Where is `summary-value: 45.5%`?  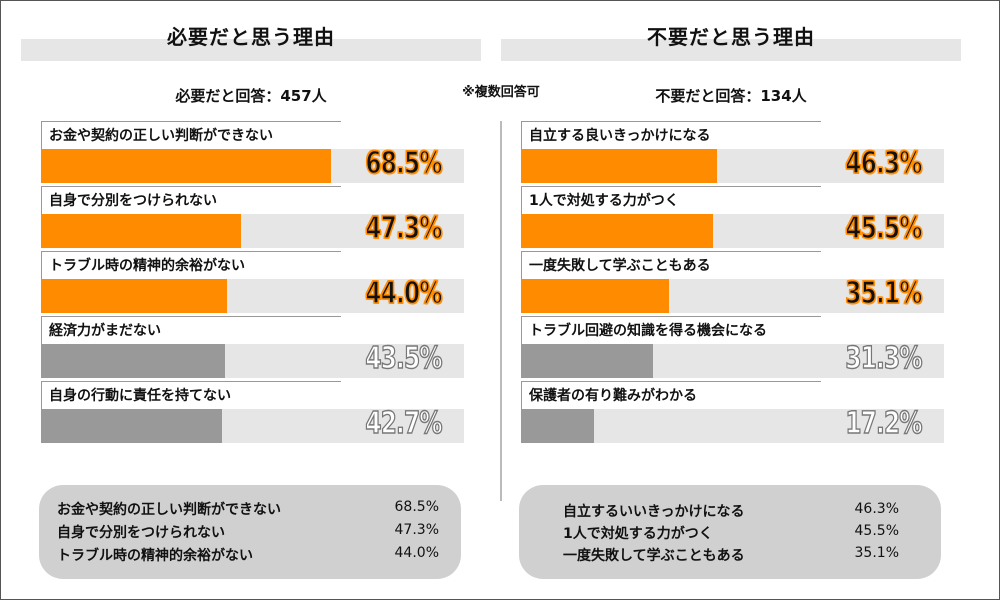
summary-value: 45.5% is located at coordinates (876, 531).